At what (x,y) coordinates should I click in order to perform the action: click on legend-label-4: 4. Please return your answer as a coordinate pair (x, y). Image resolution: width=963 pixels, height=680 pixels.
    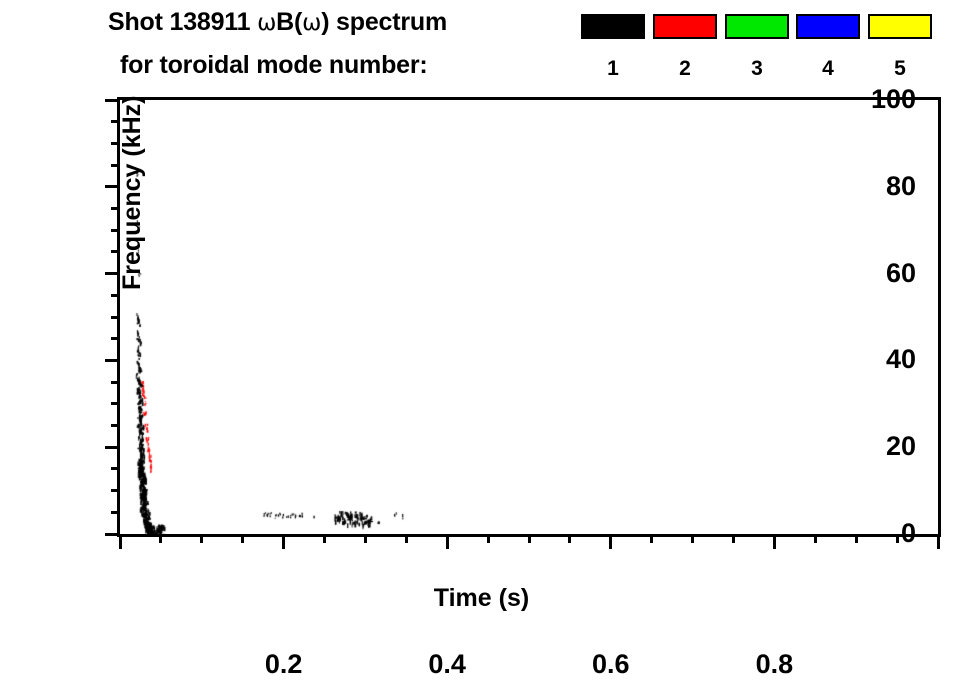
    Looking at the image, I should click on (828, 68).